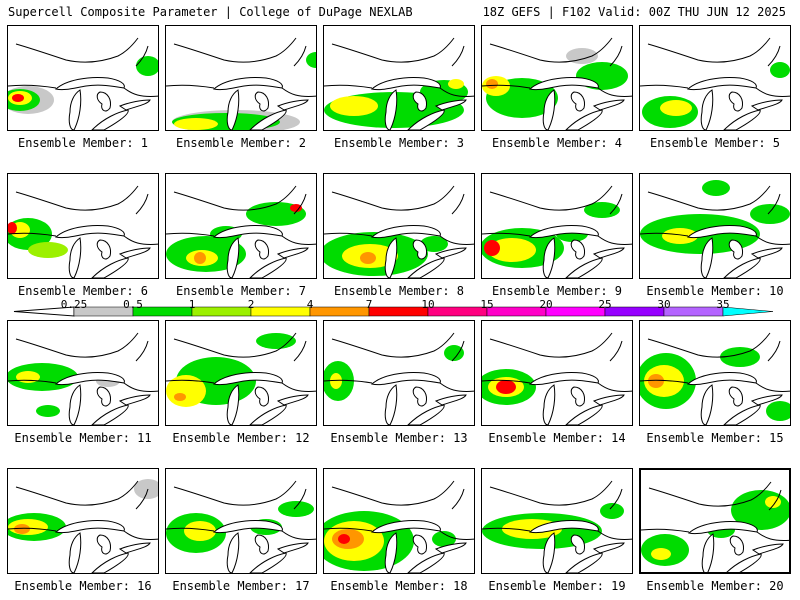  What do you see at coordinates (393, 311) in the screenshot?
I see `colorbar` at bounding box center [393, 311].